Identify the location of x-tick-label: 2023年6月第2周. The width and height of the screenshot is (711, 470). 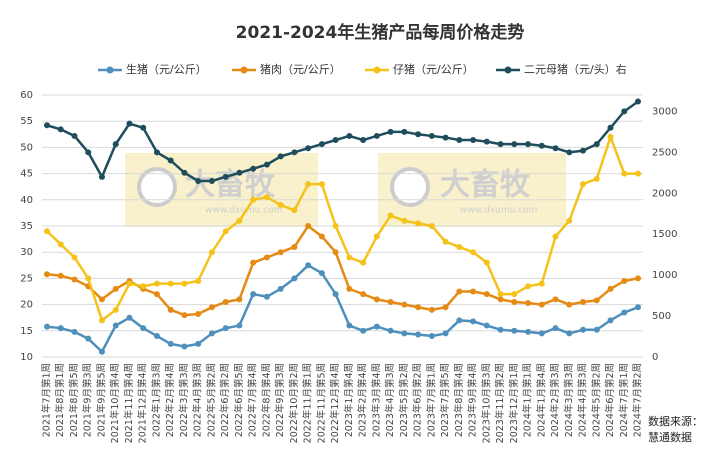
(418, 400).